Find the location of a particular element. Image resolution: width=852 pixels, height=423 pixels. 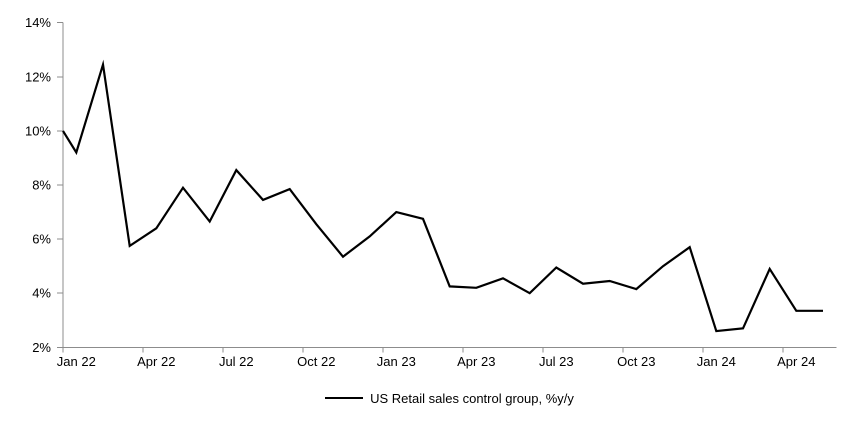

x-axis-tick-label: Jan 22 is located at coordinates (76, 361).